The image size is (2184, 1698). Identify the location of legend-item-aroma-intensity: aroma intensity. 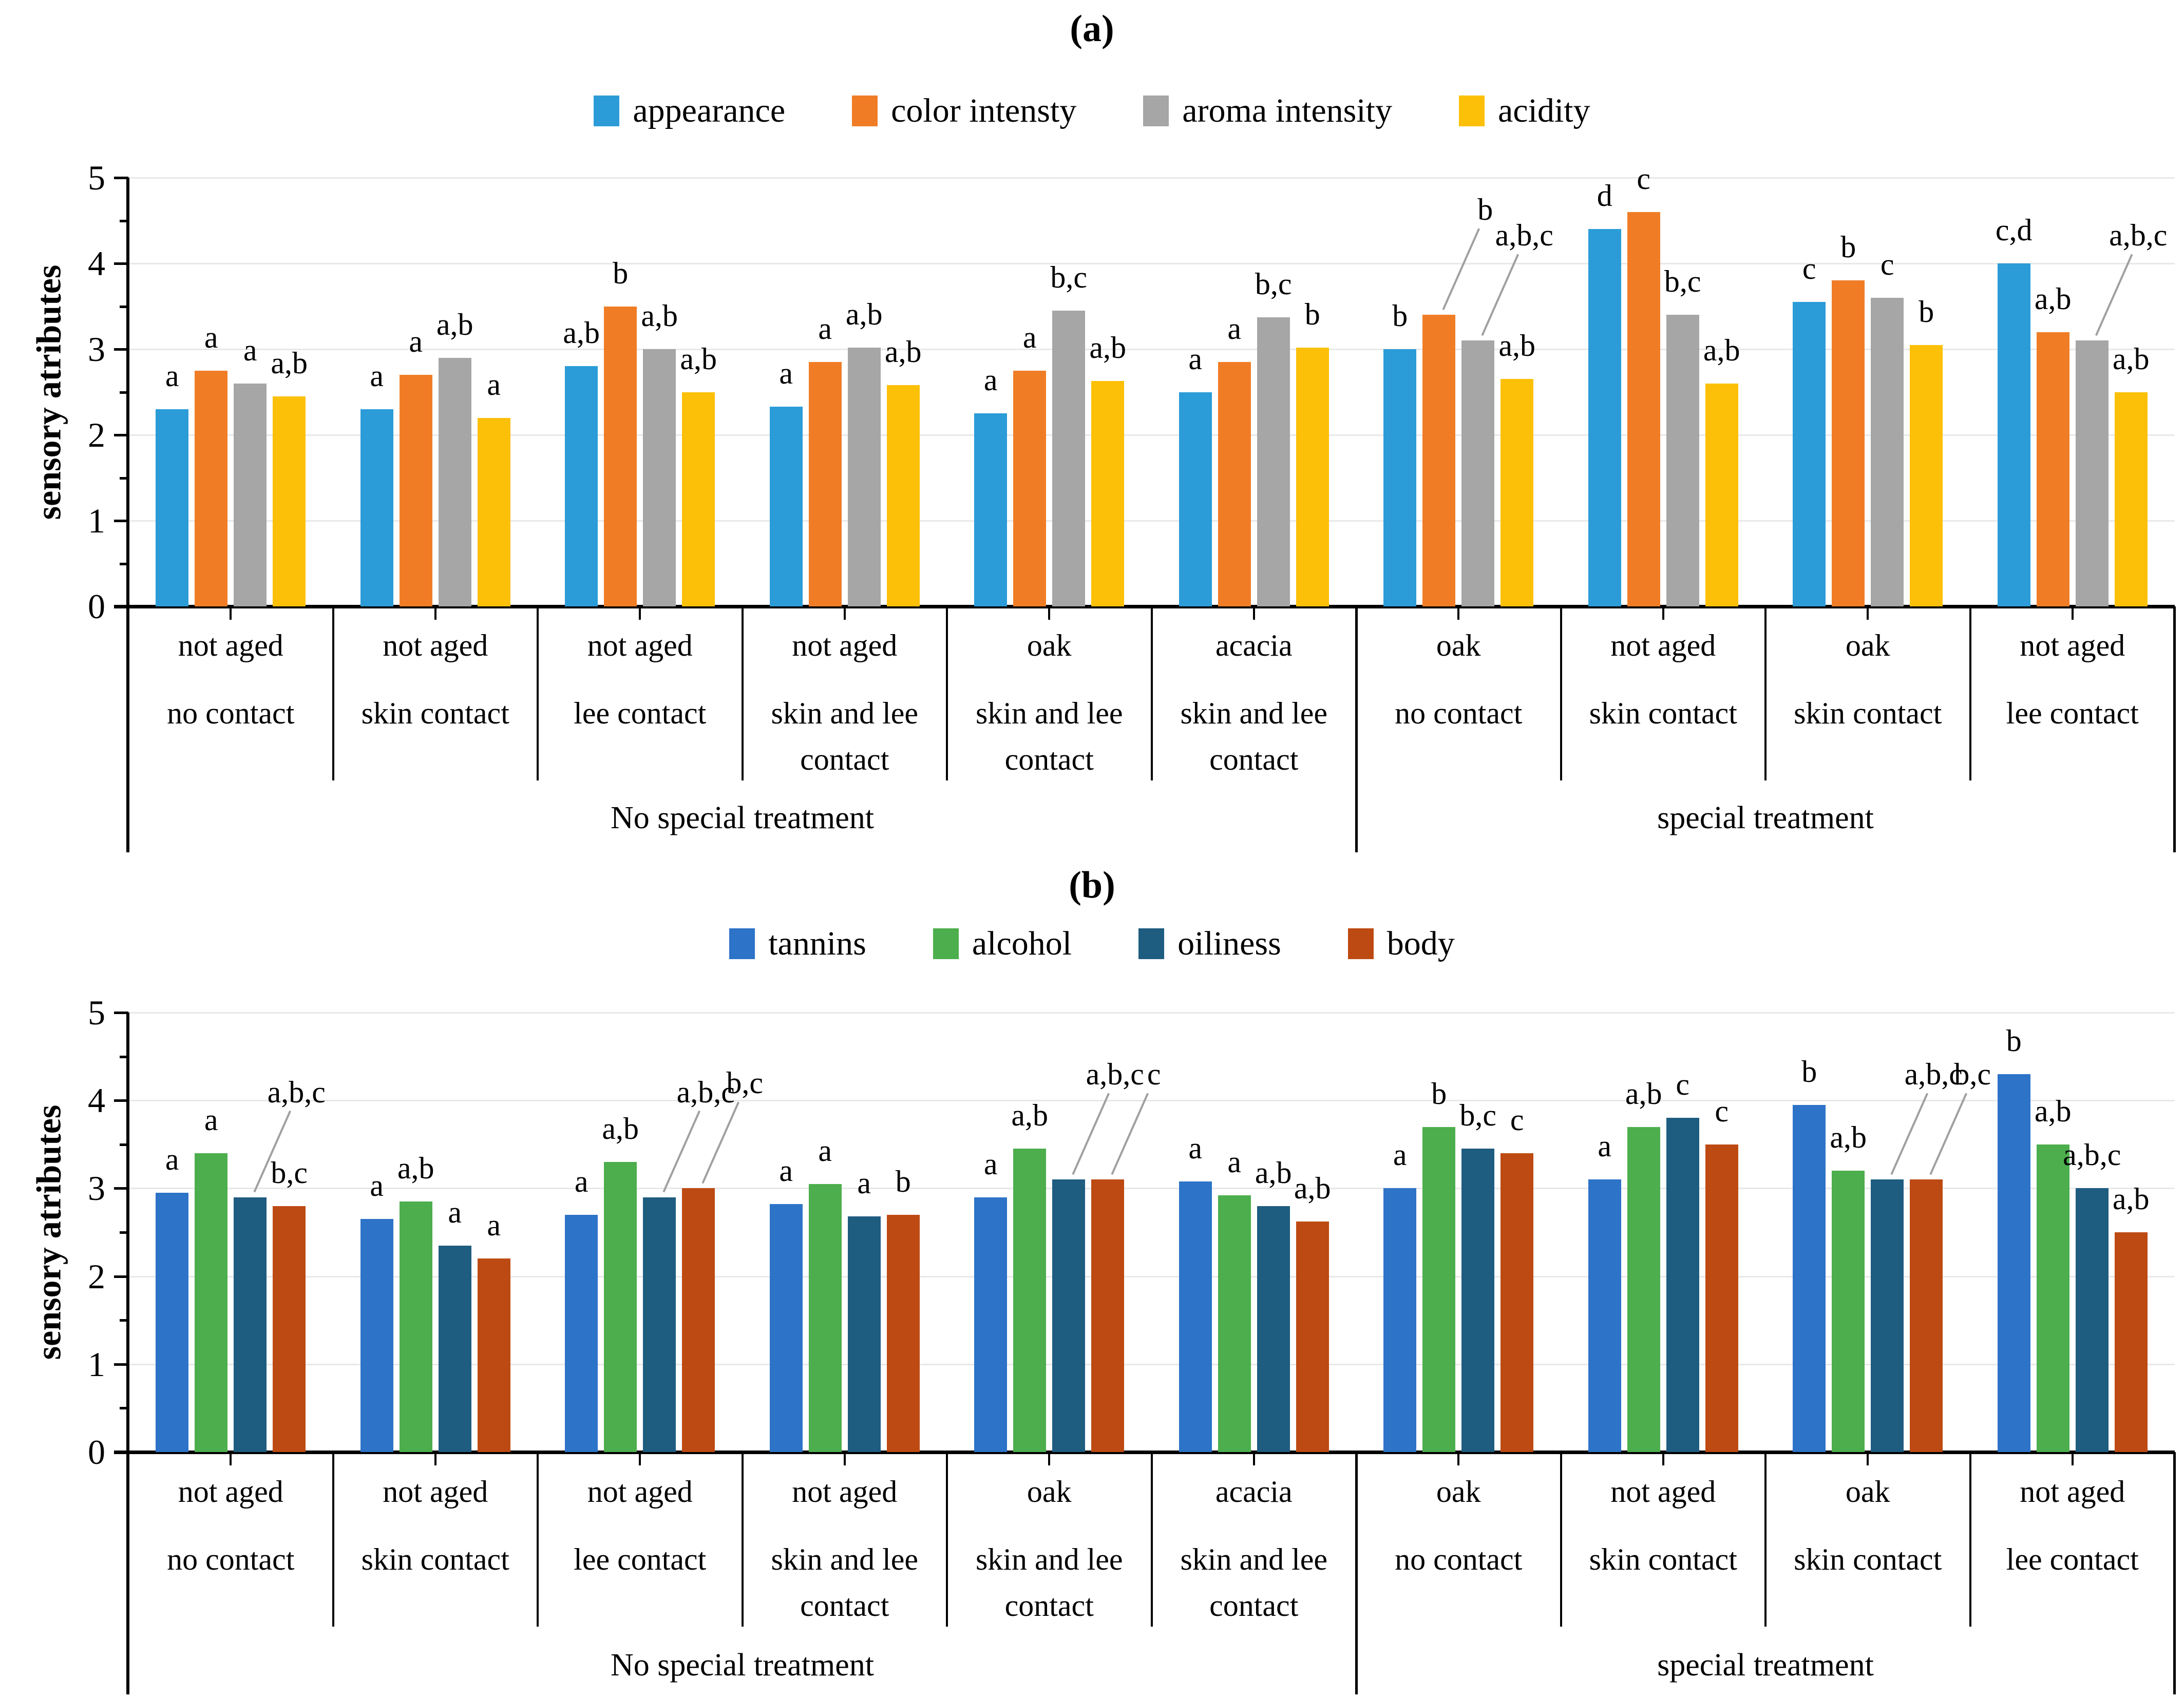
(1267, 110).